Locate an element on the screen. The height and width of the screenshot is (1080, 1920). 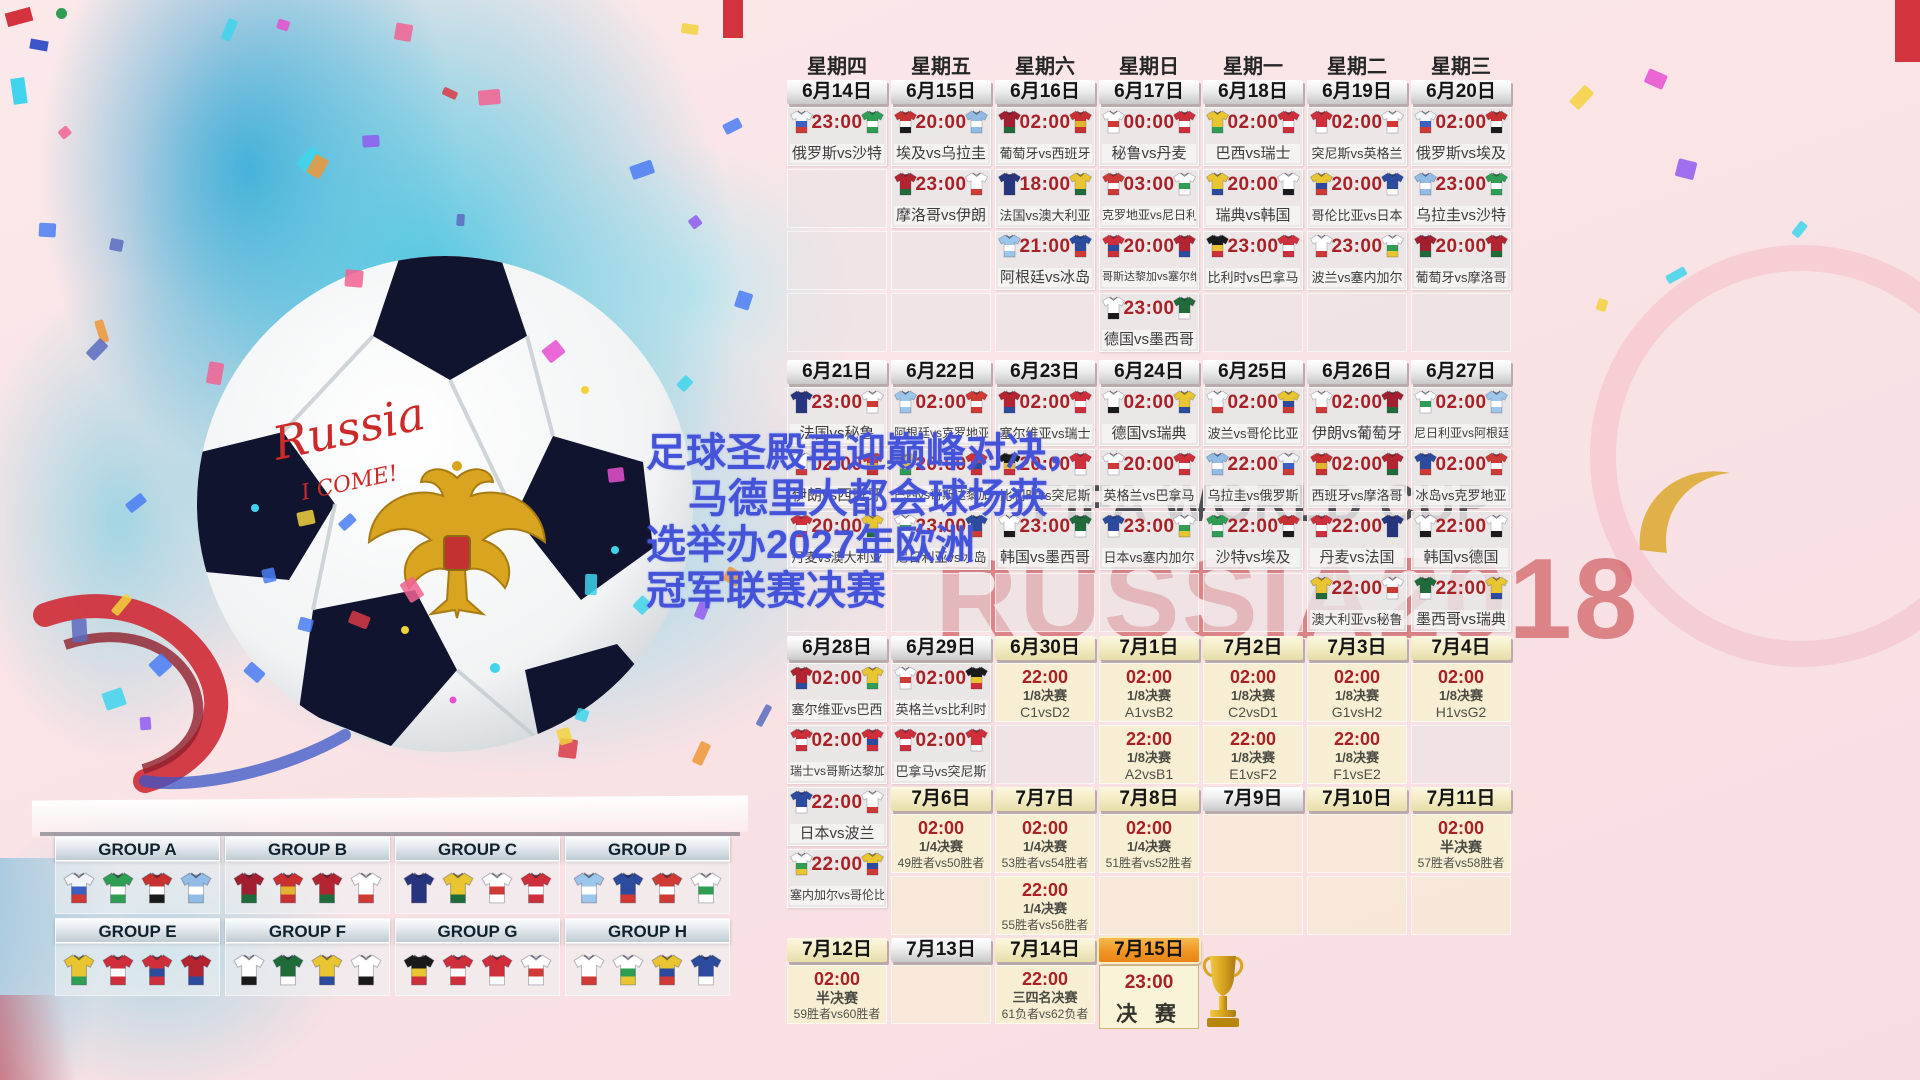
weekday-label: 星期一 is located at coordinates (1253, 67).